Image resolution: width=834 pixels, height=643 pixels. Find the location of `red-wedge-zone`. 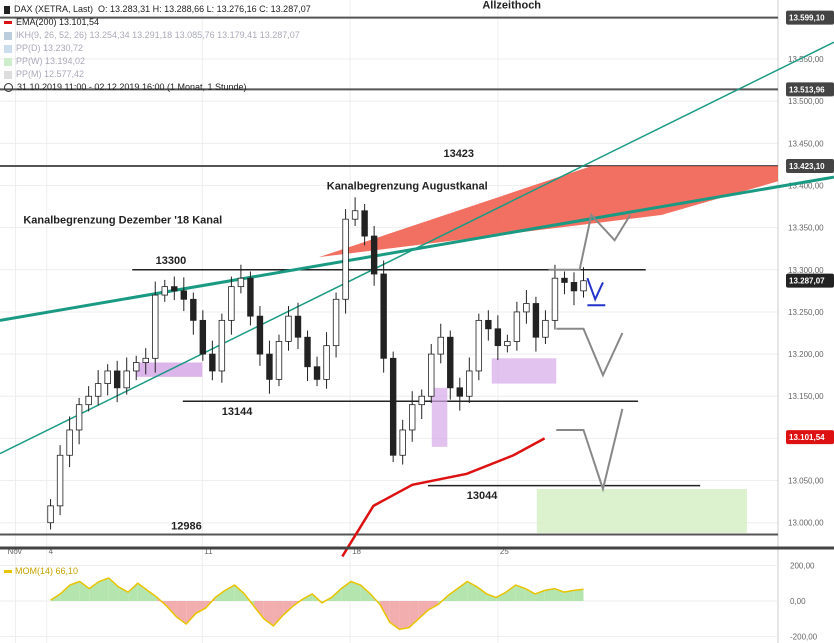

red-wedge-zone is located at coordinates (548, 212).